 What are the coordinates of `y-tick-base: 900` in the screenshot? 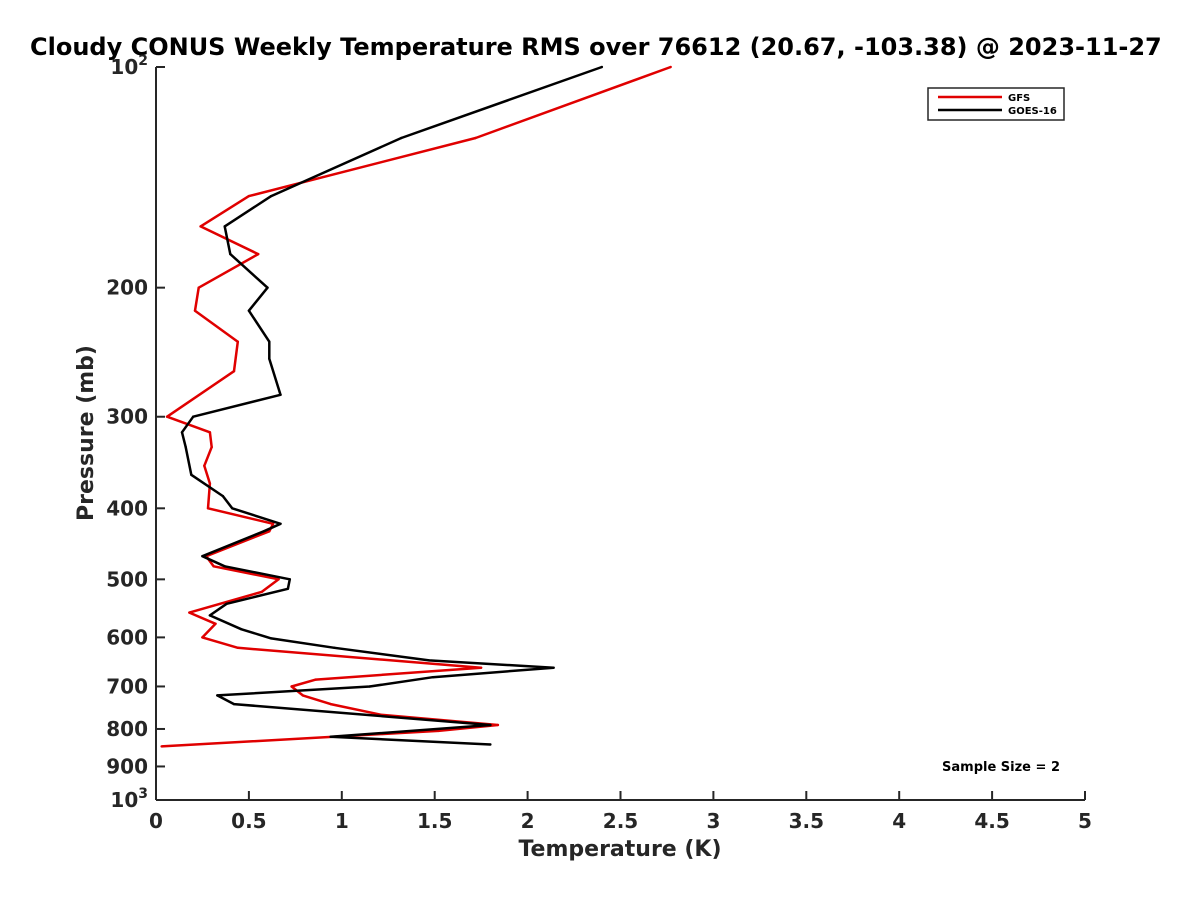 It's located at (127, 766).